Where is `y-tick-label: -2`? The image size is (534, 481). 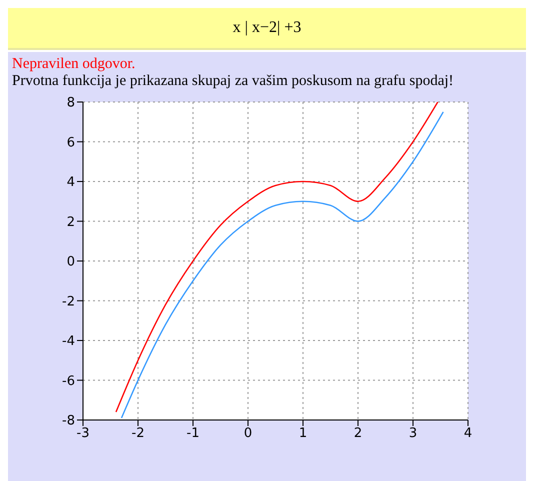
y-tick-label: -2 is located at coordinates (68, 302).